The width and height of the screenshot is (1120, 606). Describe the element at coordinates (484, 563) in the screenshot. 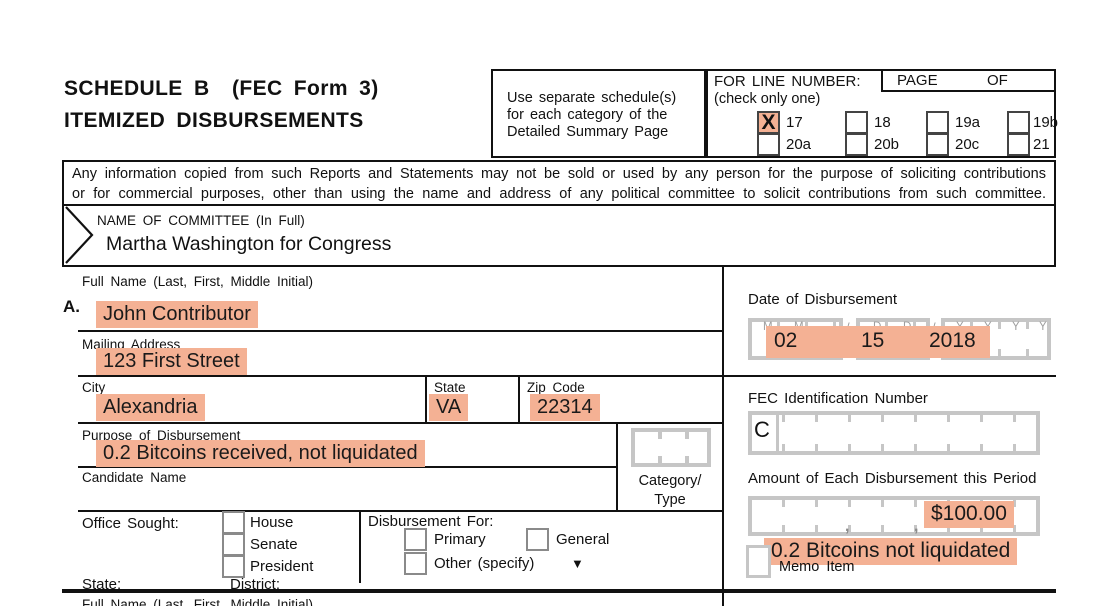

I see `other-label: Other (specify)` at that location.